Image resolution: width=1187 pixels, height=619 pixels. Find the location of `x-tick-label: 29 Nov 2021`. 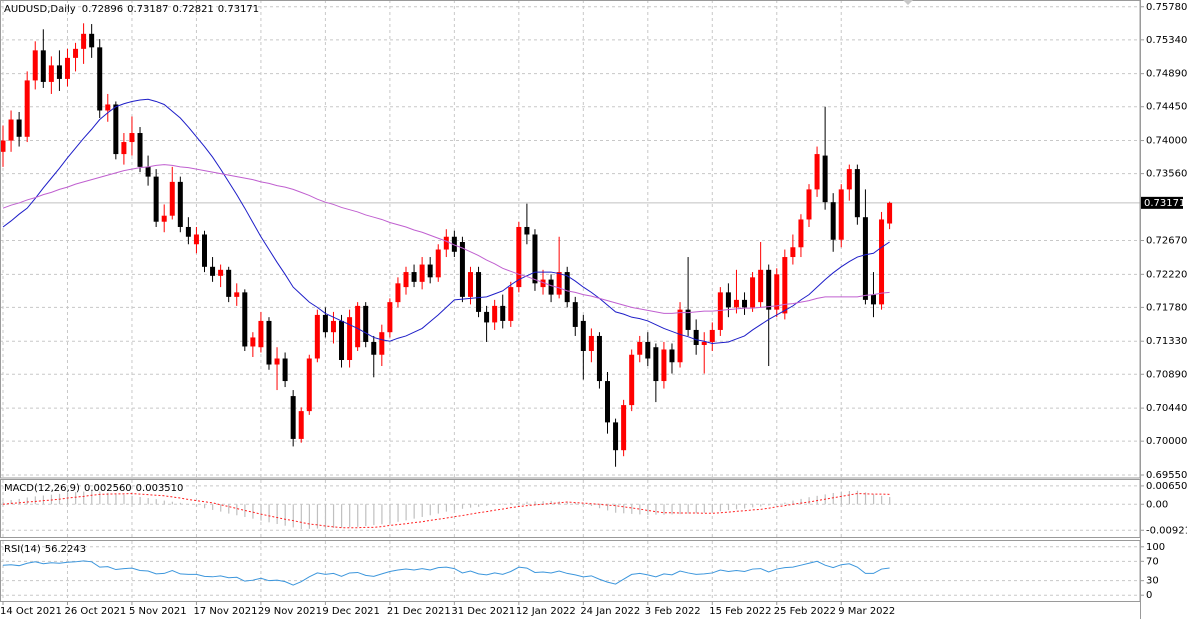

x-tick-label: 29 Nov 2021 is located at coordinates (290, 611).